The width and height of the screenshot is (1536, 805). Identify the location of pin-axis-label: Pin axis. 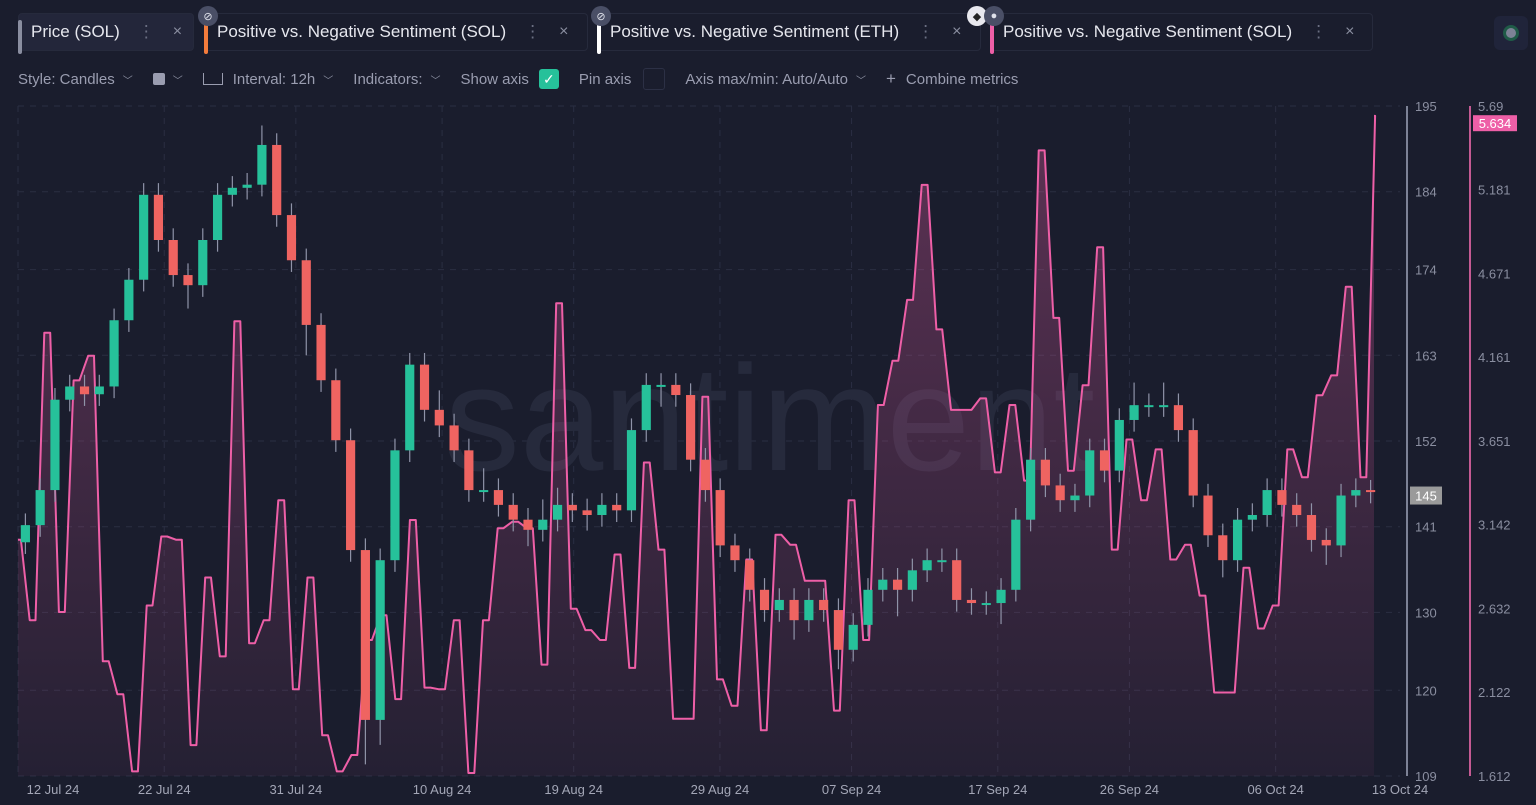
(605, 79).